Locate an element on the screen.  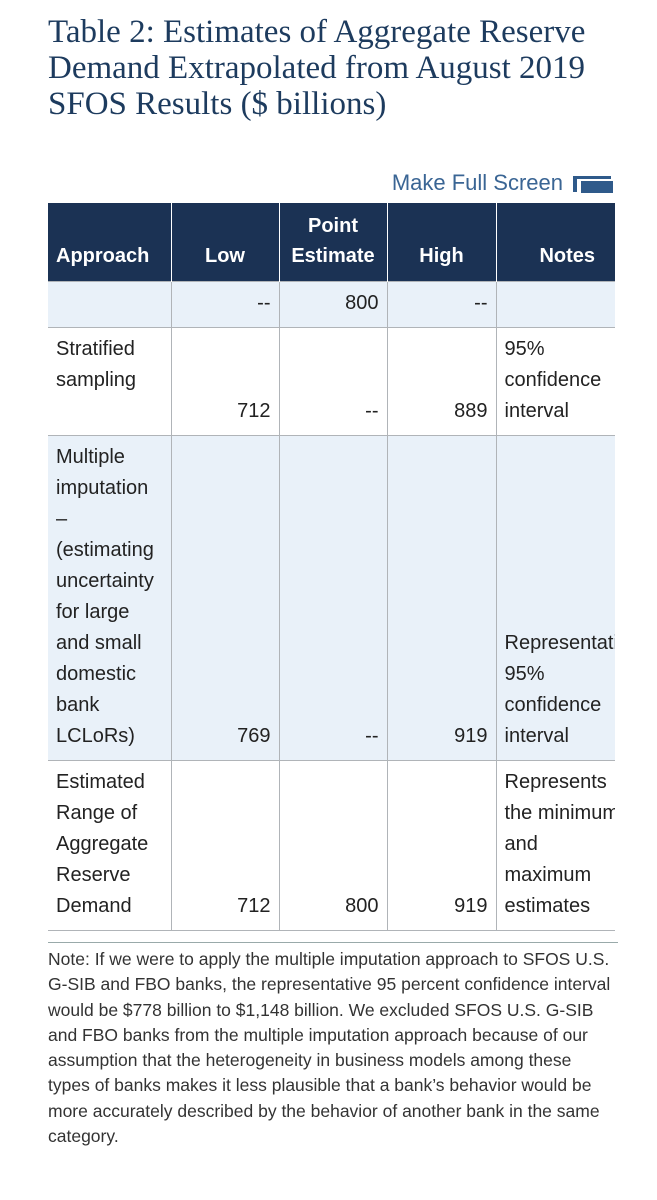
table-row: -- 800 -- is located at coordinates (331, 304).